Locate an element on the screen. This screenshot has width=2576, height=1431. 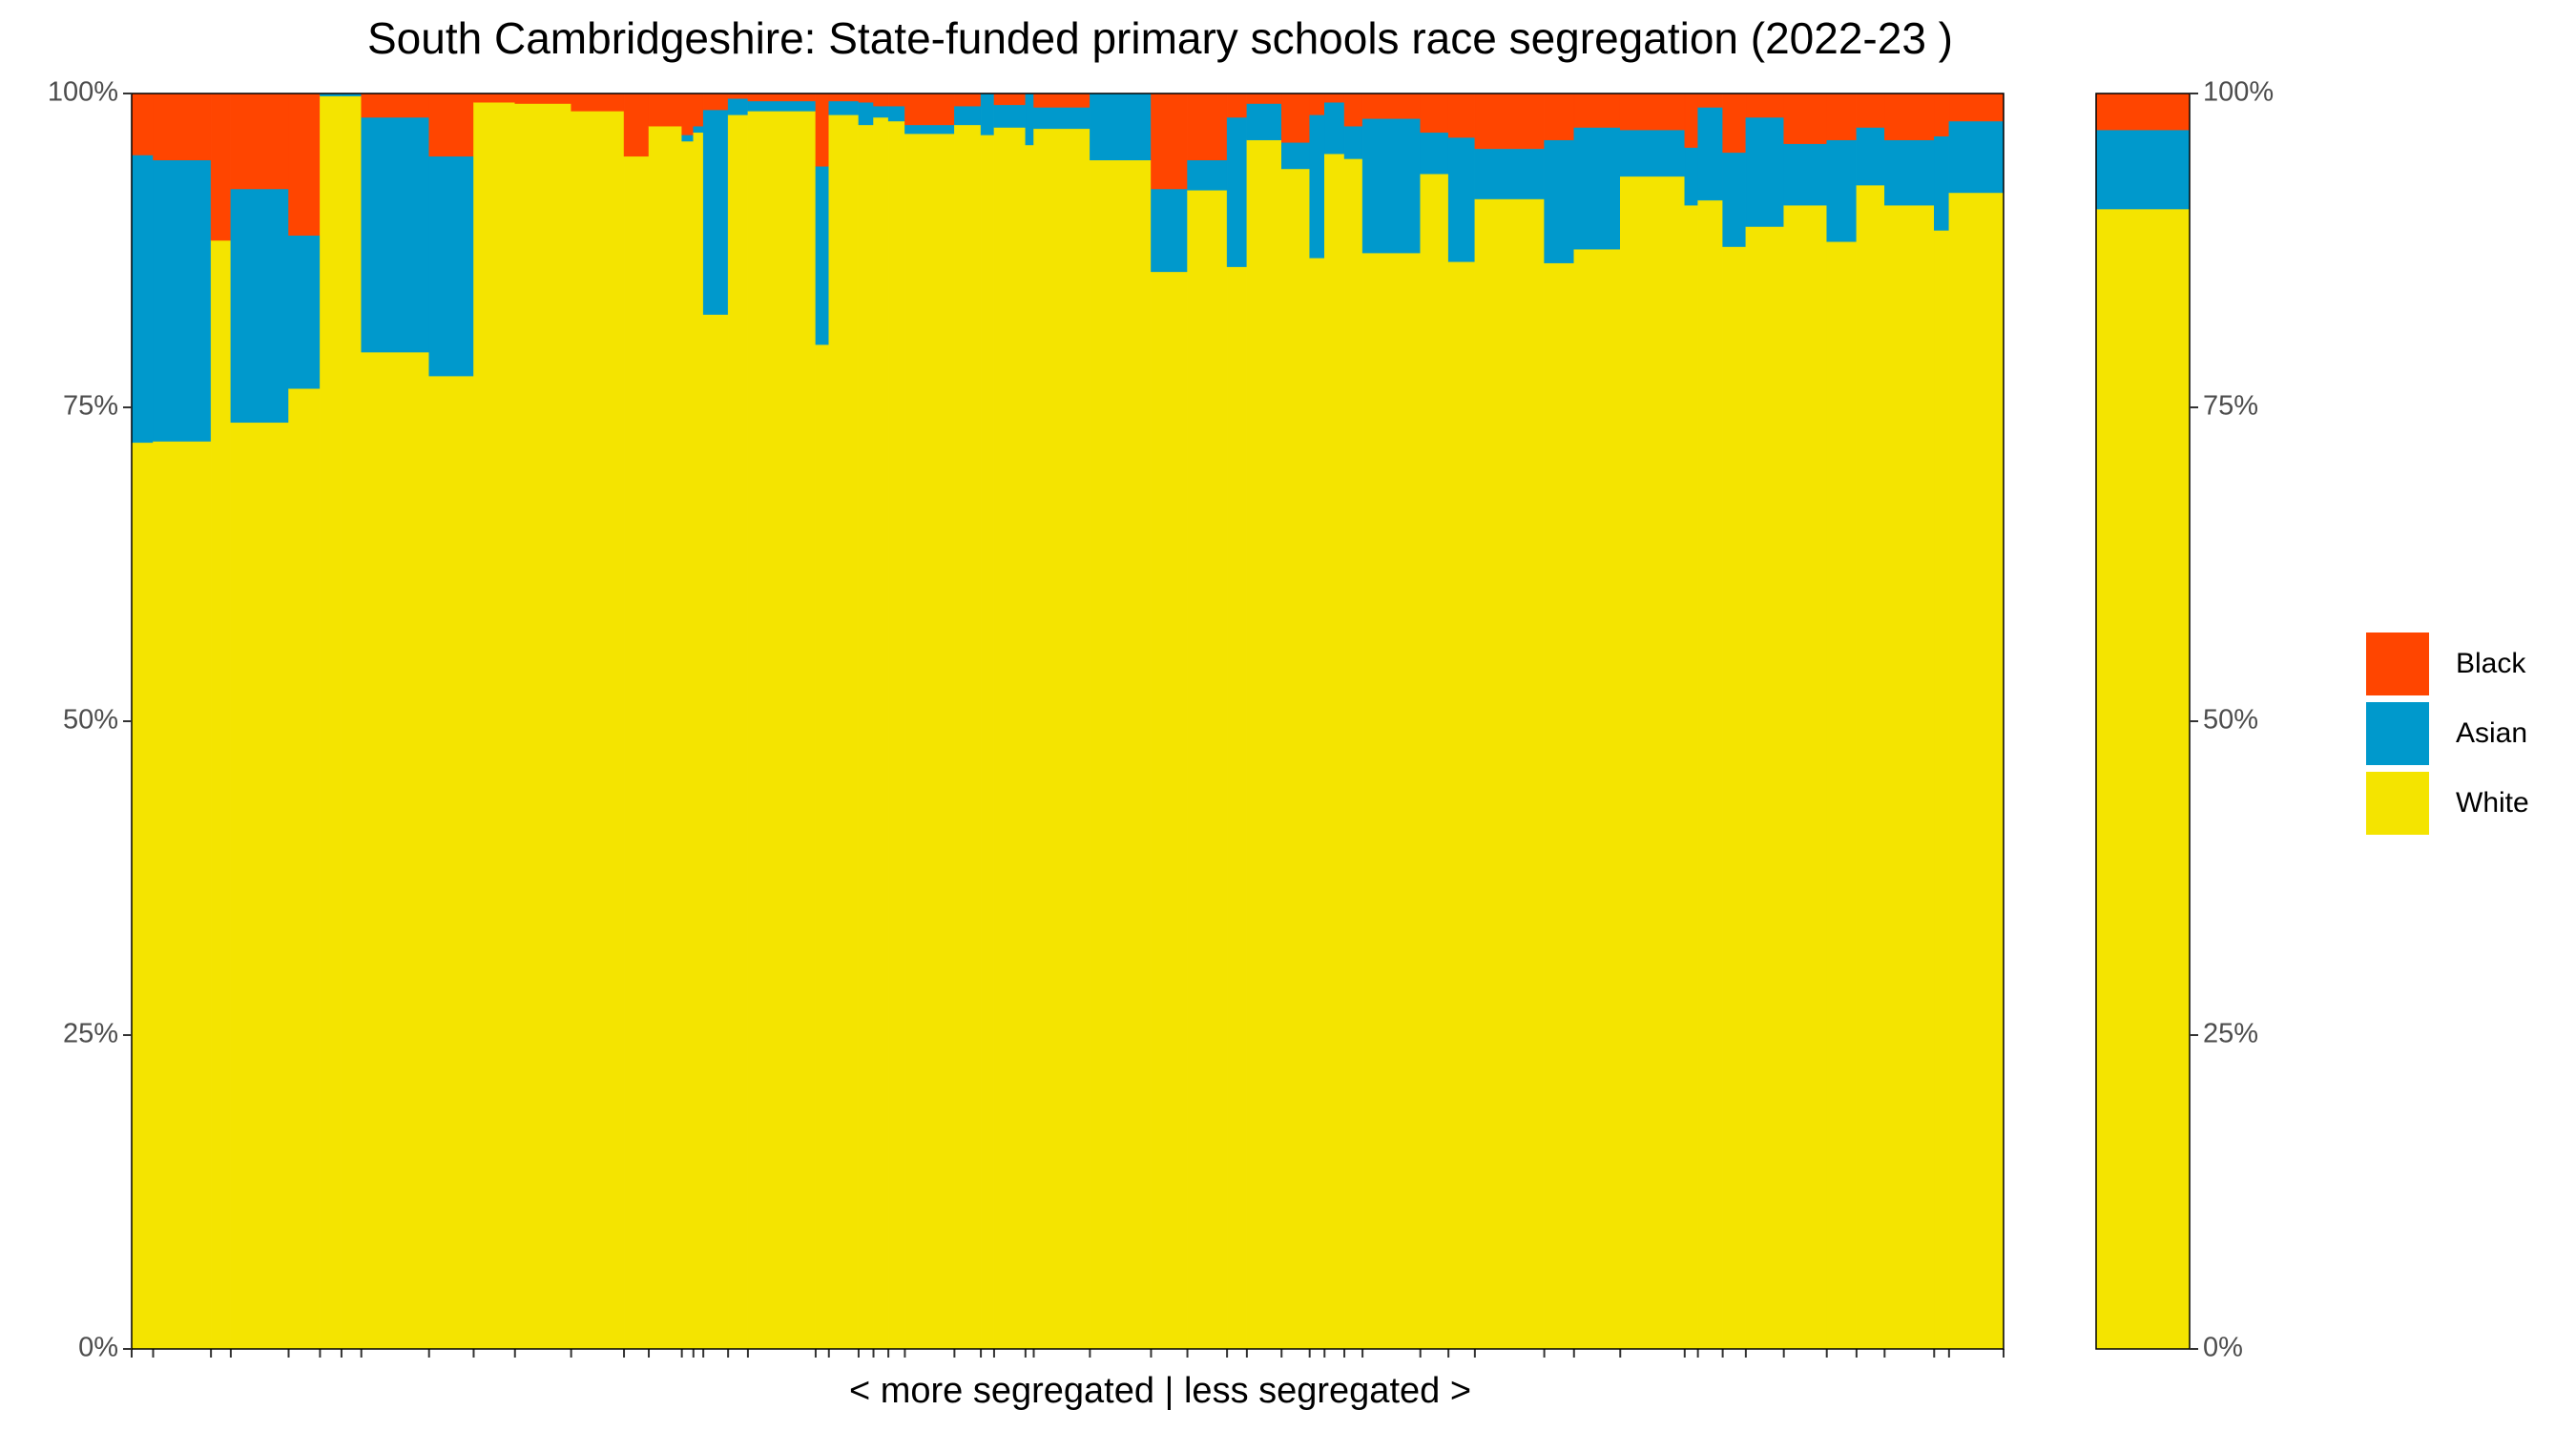
y-tick-label: 0% is located at coordinates (98, 1348).